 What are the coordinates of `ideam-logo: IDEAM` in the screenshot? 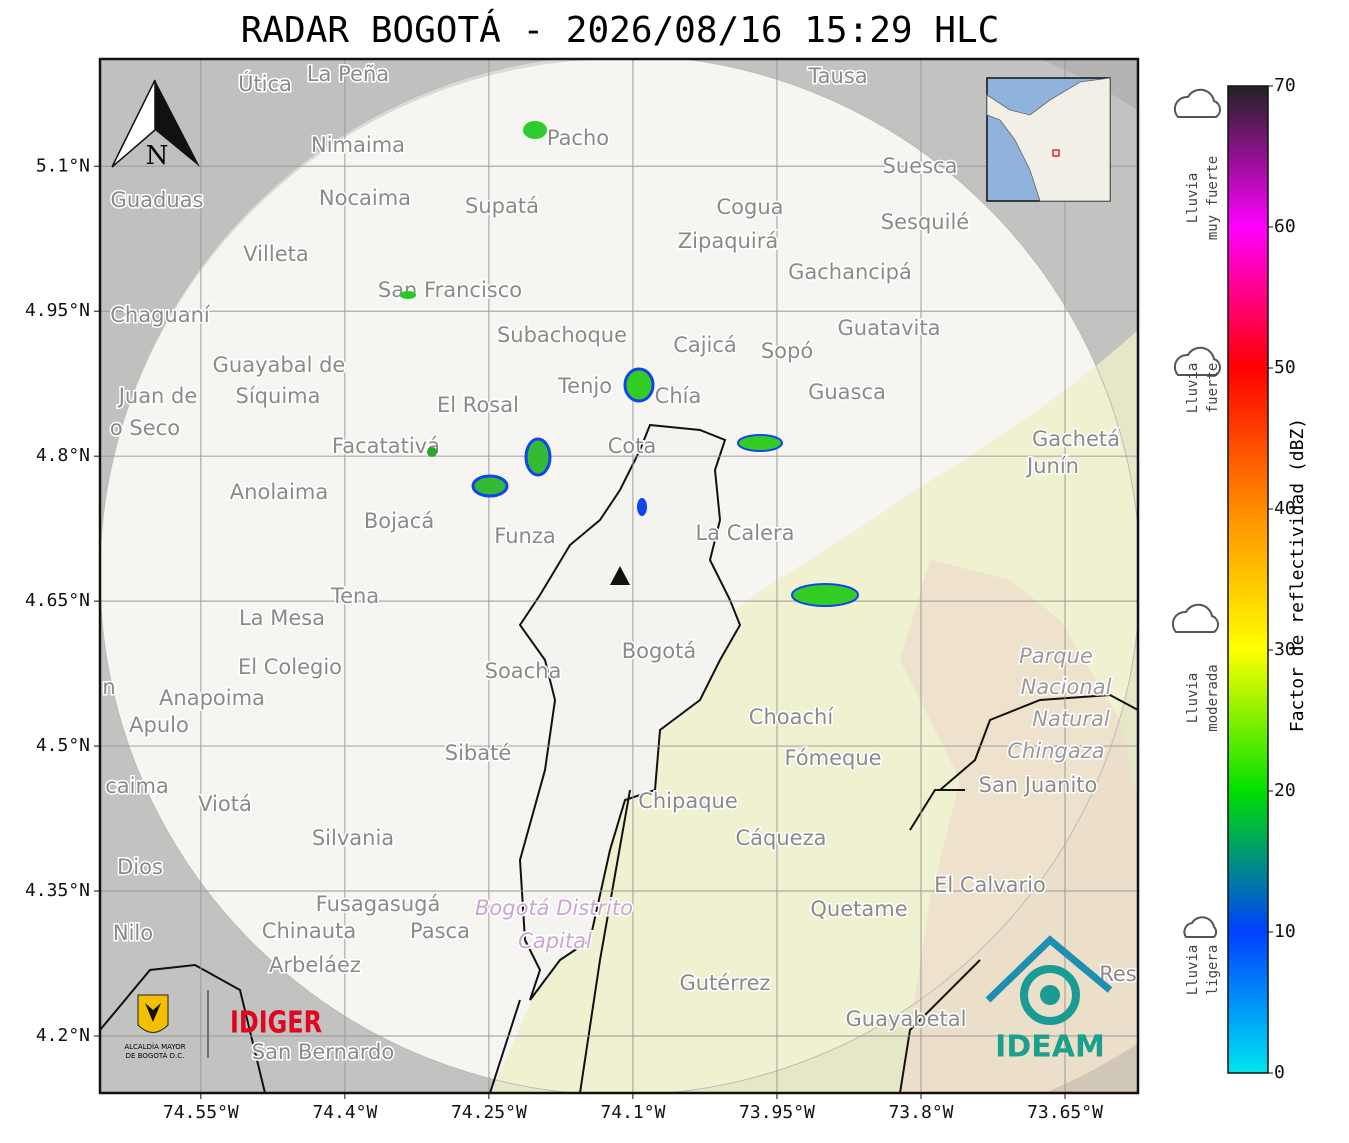 It's located at (1049, 1000).